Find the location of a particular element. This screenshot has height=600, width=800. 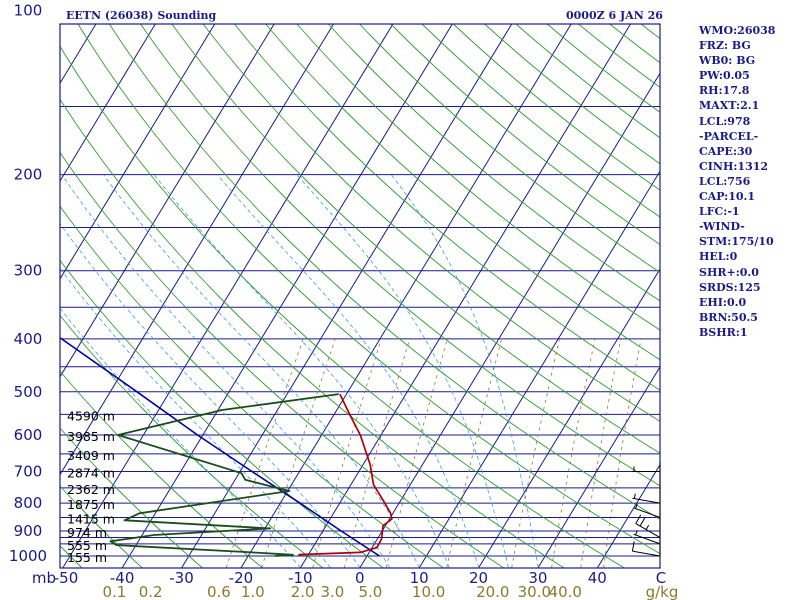

stat-item: EHI:0.0 is located at coordinates (723, 302).